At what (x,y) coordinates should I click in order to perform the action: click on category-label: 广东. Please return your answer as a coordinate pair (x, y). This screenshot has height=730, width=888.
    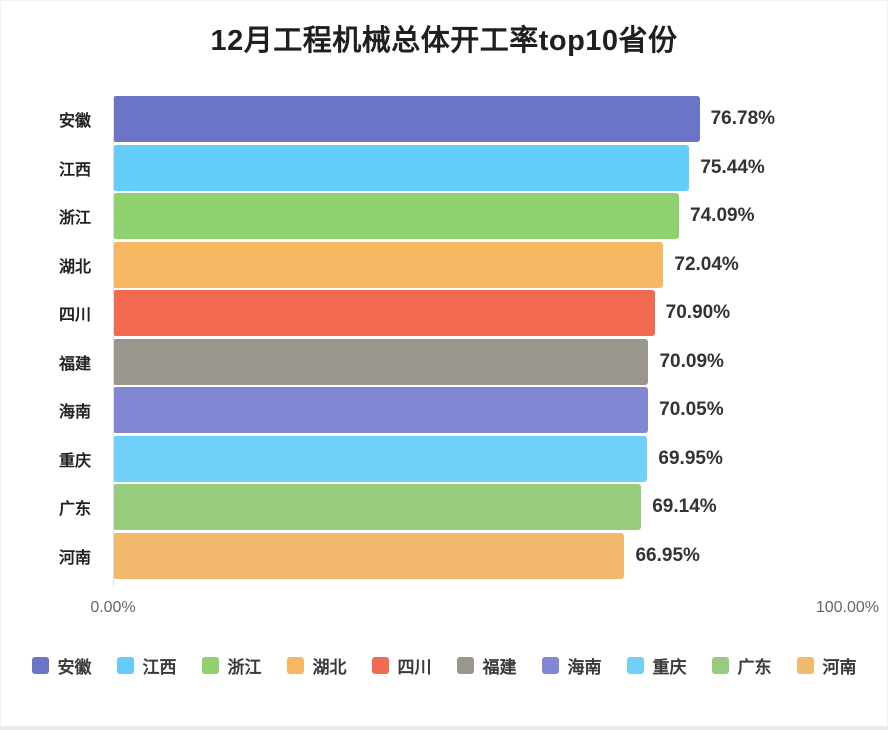
    Looking at the image, I should click on (74, 509).